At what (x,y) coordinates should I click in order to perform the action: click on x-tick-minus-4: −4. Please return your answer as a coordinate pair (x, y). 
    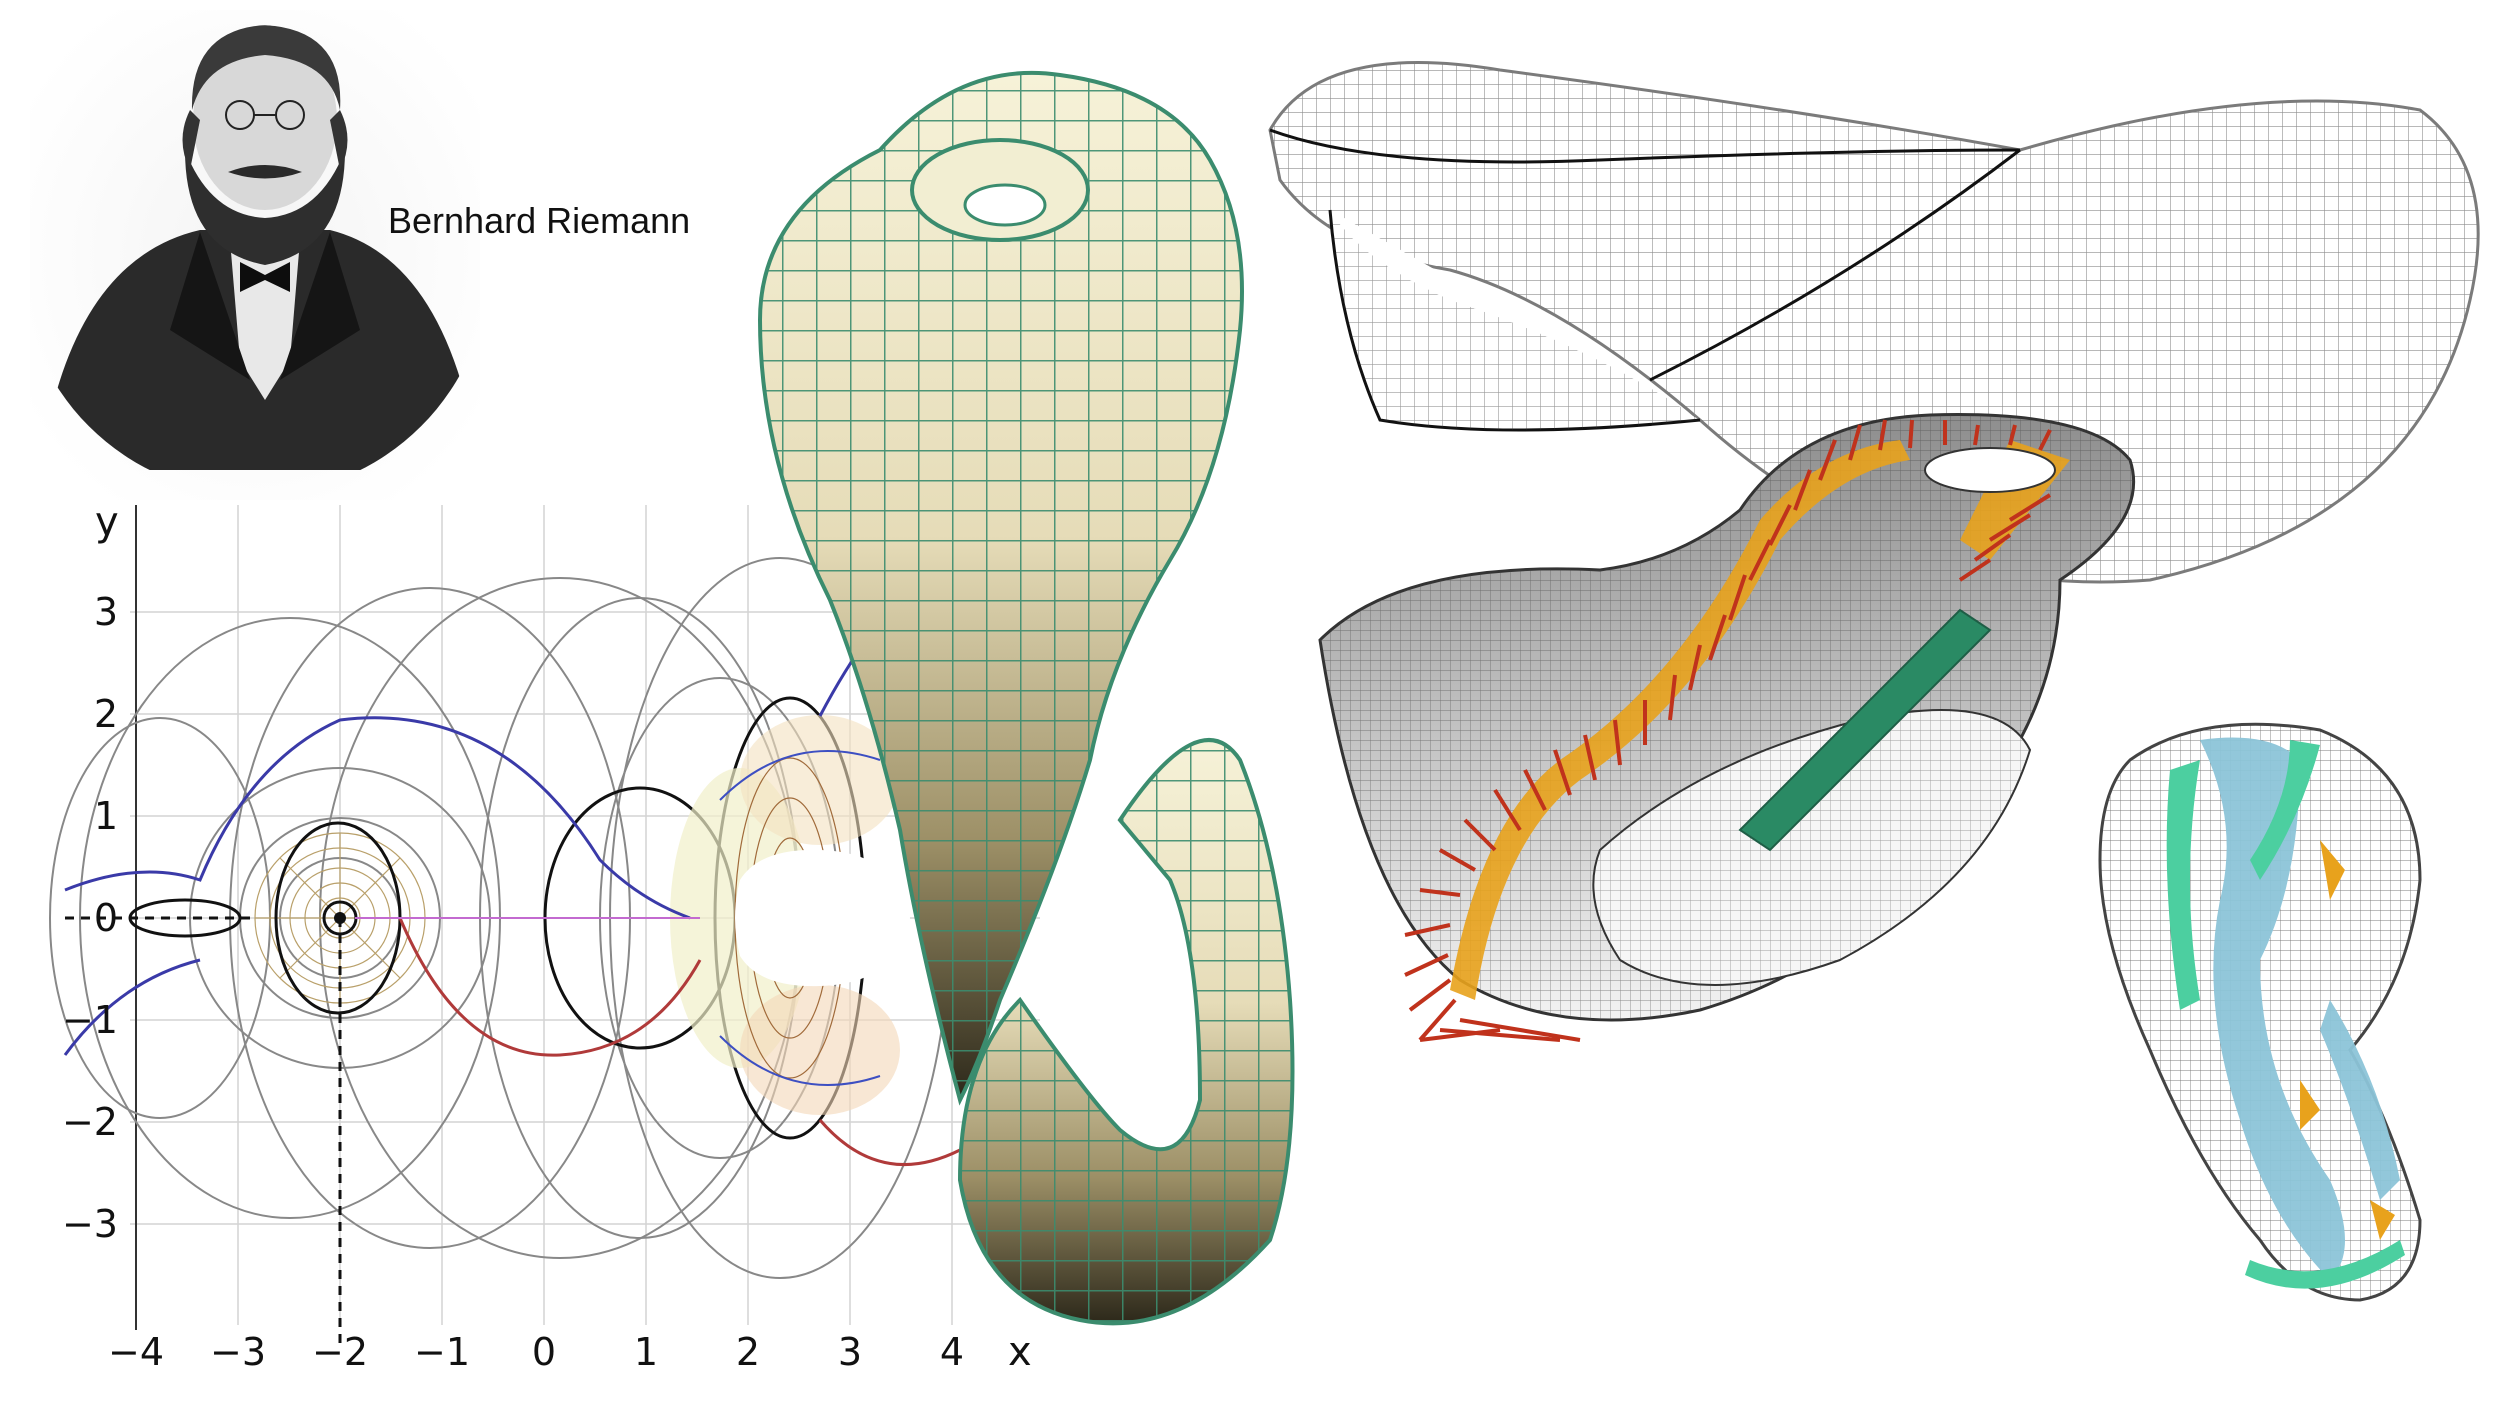
    Looking at the image, I should click on (136, 1352).